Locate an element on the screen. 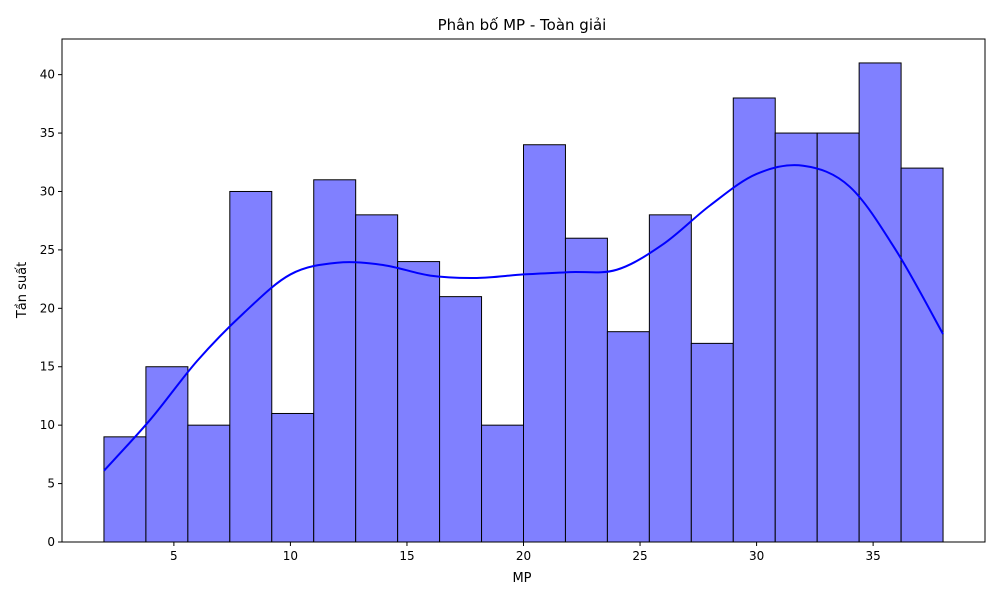 The width and height of the screenshot is (1000, 600). y-tick-label: 20 is located at coordinates (47, 308).